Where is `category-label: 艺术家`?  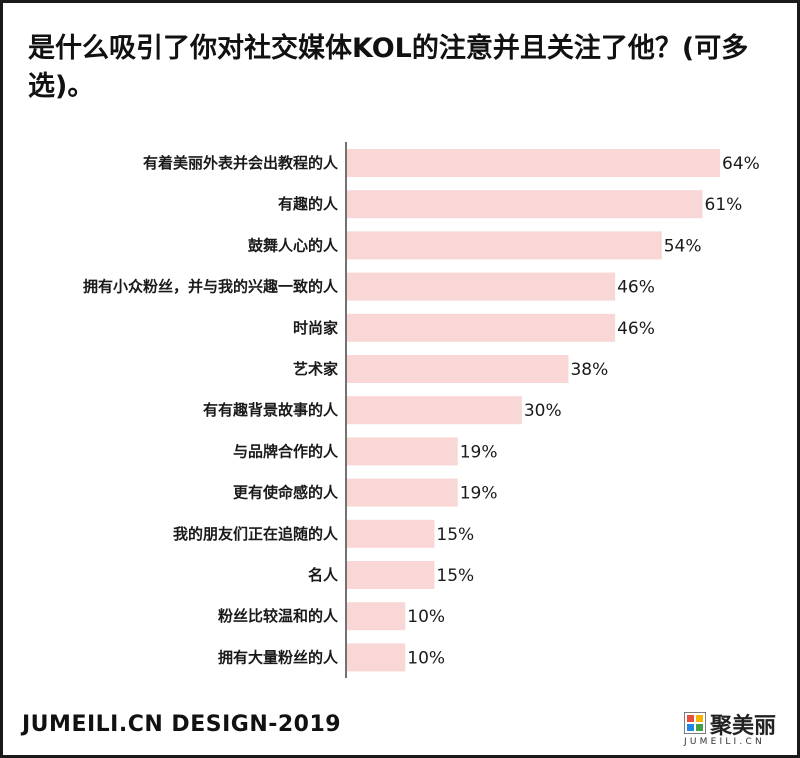 category-label: 艺术家 is located at coordinates (315, 369).